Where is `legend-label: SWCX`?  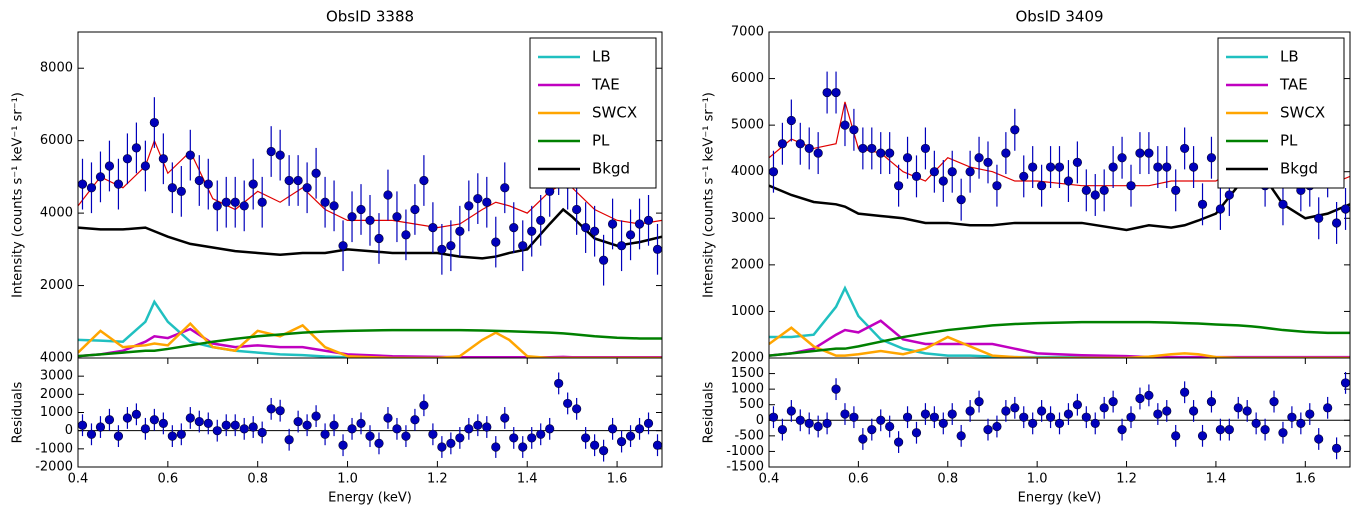
legend-label: SWCX is located at coordinates (1302, 113).